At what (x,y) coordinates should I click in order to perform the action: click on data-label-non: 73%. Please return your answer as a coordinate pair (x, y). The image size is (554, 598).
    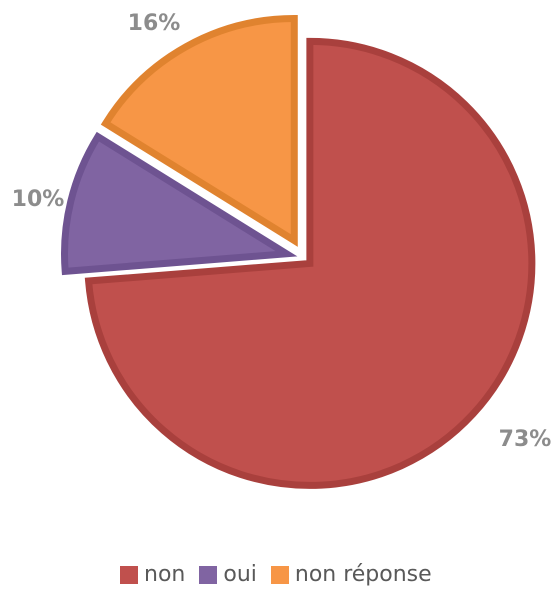
    Looking at the image, I should click on (525, 439).